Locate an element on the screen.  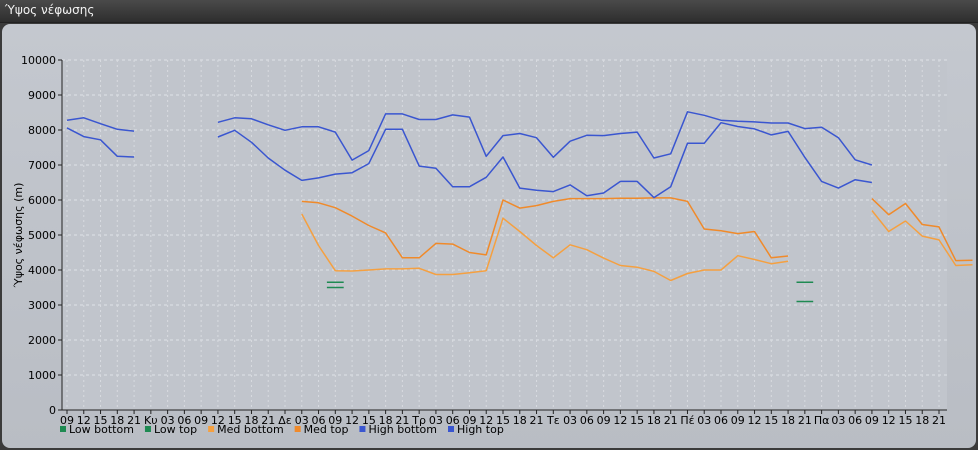
title-bar: Ύψος νέφωσης is located at coordinates (489, 11).